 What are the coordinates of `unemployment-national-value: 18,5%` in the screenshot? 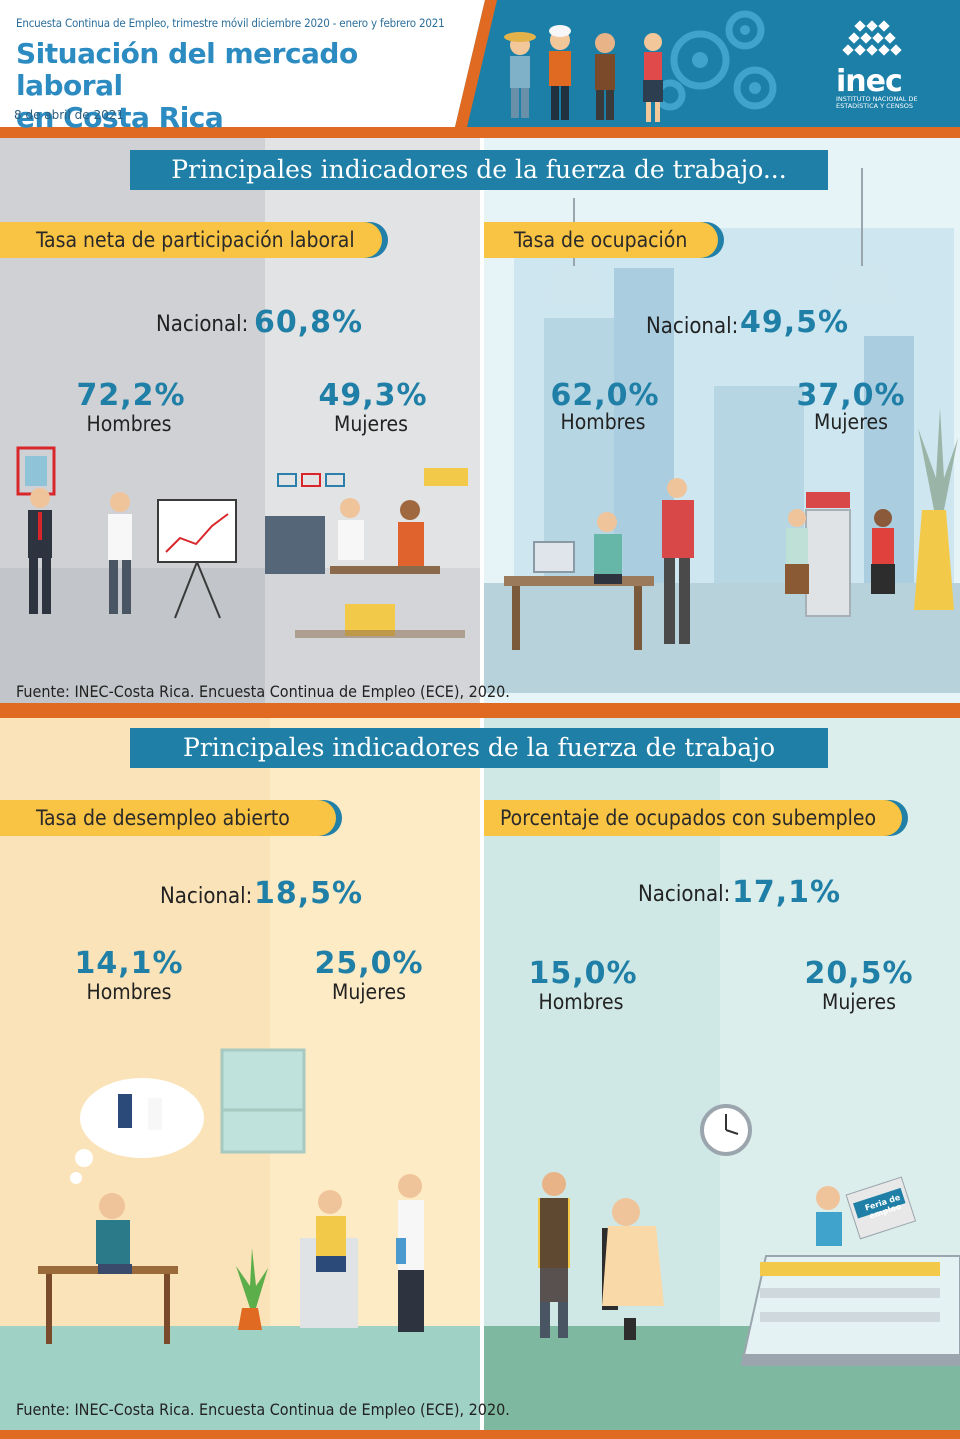 It's located at (309, 893).